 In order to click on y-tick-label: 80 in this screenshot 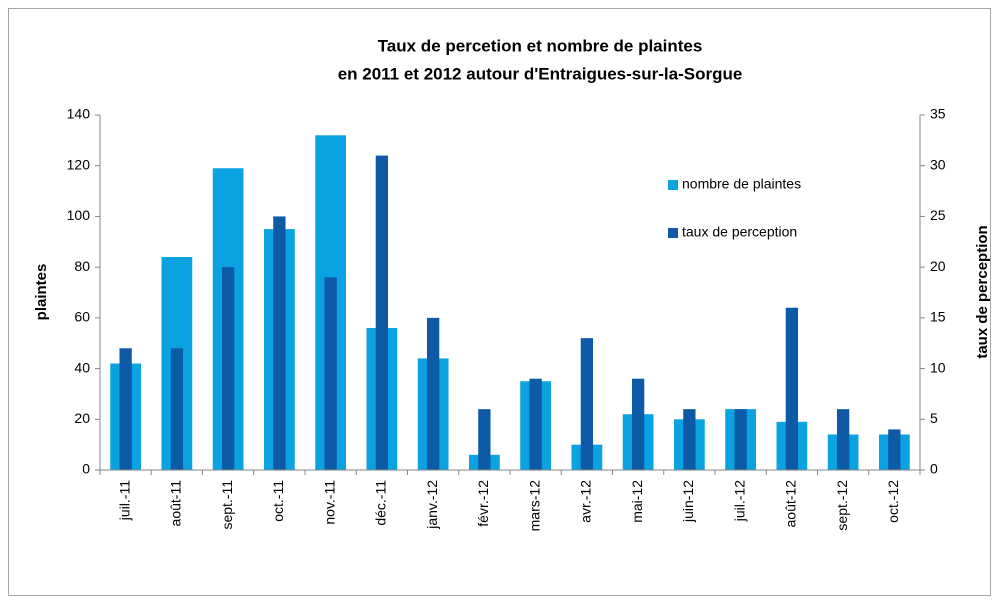, I will do `click(82, 266)`.